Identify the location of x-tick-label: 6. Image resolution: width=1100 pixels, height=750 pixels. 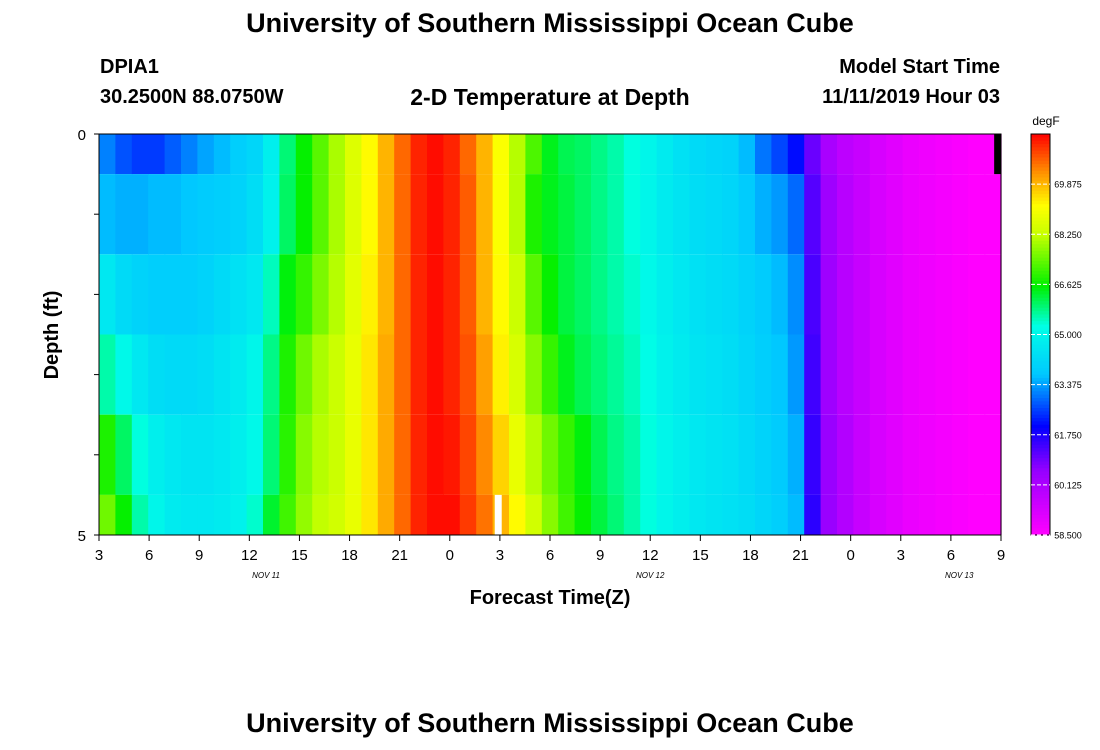
(951, 555).